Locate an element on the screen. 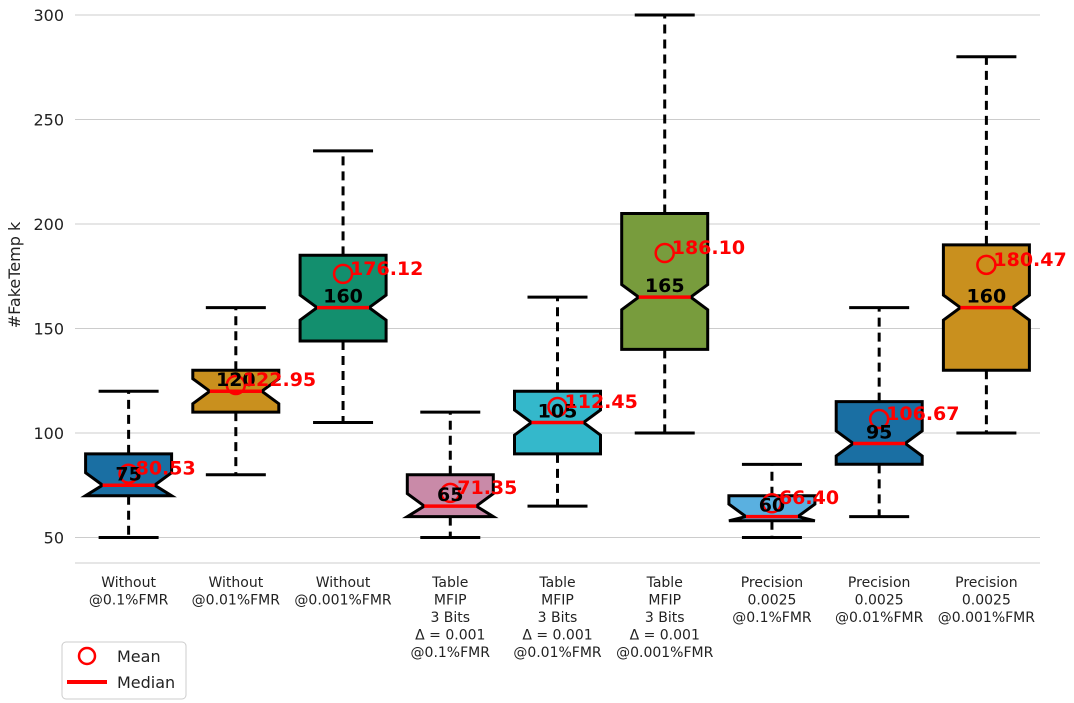 Image resolution: width=1074 pixels, height=703 pixels. legend-median-label: Median is located at coordinates (146, 682).